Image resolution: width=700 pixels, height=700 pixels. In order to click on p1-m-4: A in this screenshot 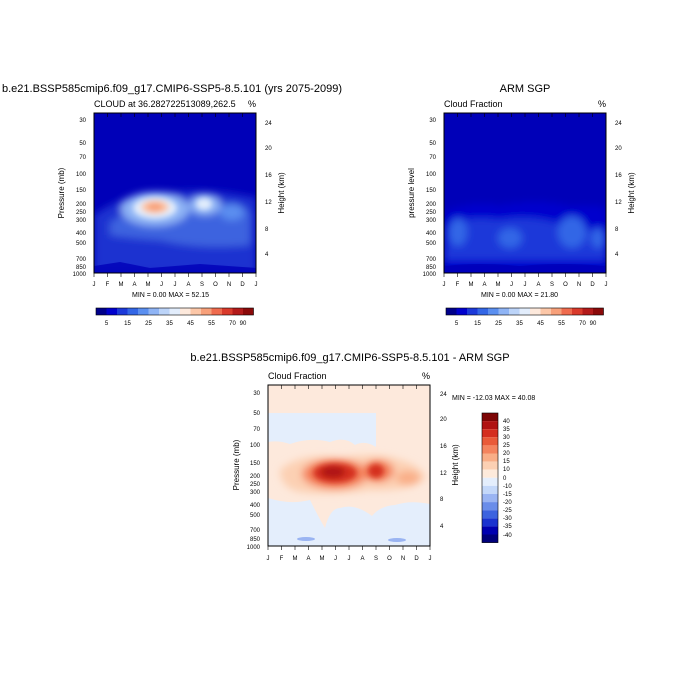, I will do `click(134, 285)`.